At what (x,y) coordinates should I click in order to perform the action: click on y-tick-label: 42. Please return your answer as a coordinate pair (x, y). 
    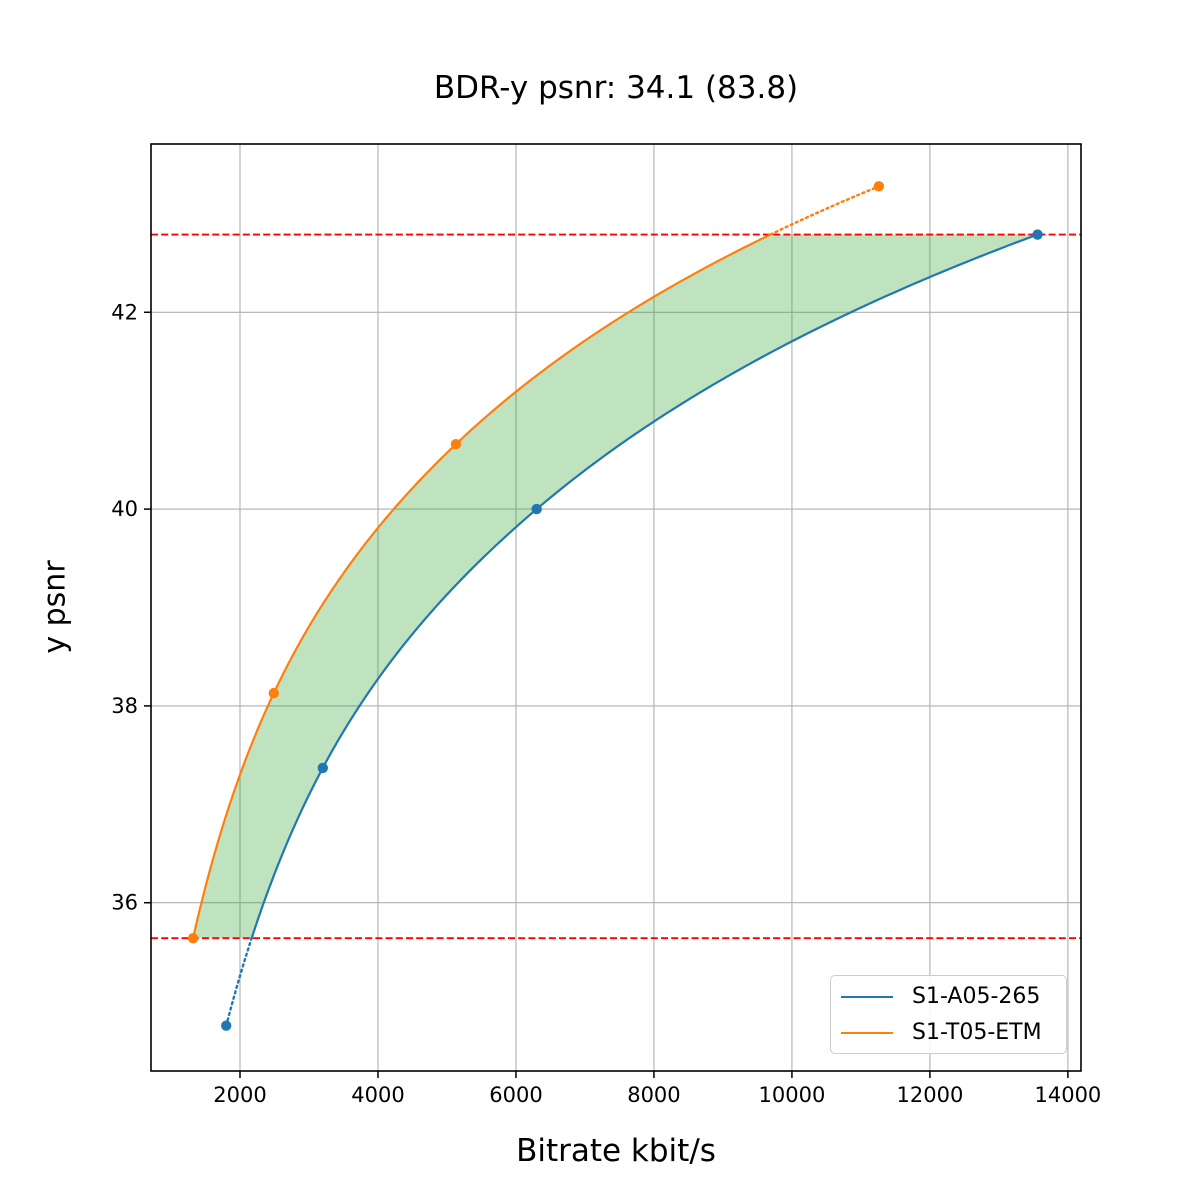
    Looking at the image, I should click on (124, 312).